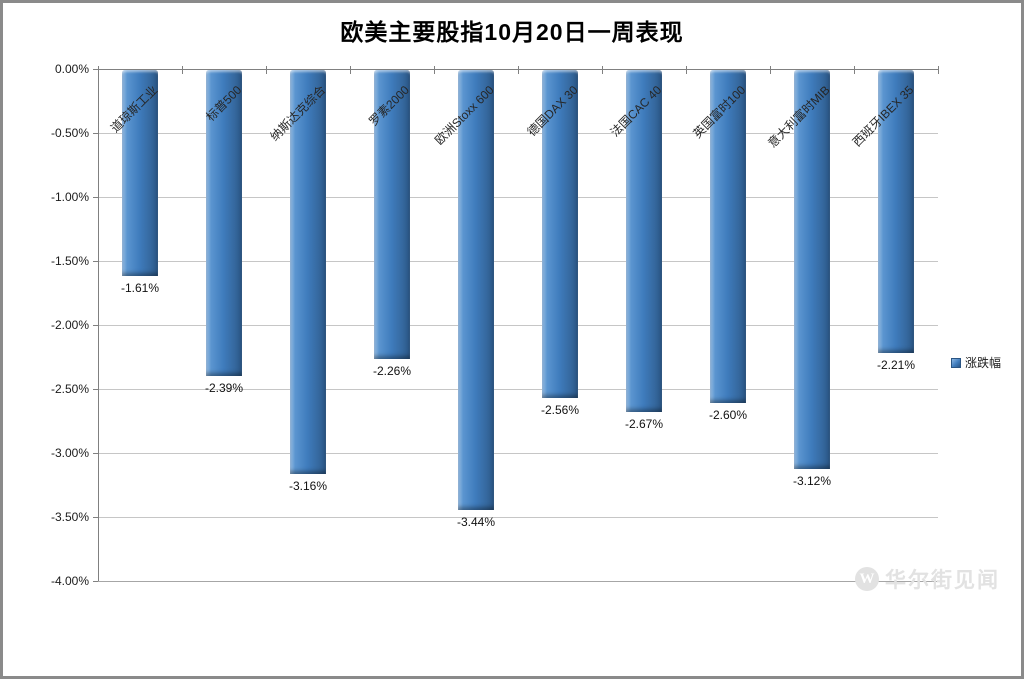 This screenshot has width=1024, height=679. Describe the element at coordinates (69, 133) in the screenshot. I see `y-axis-label: -0.50%` at that location.